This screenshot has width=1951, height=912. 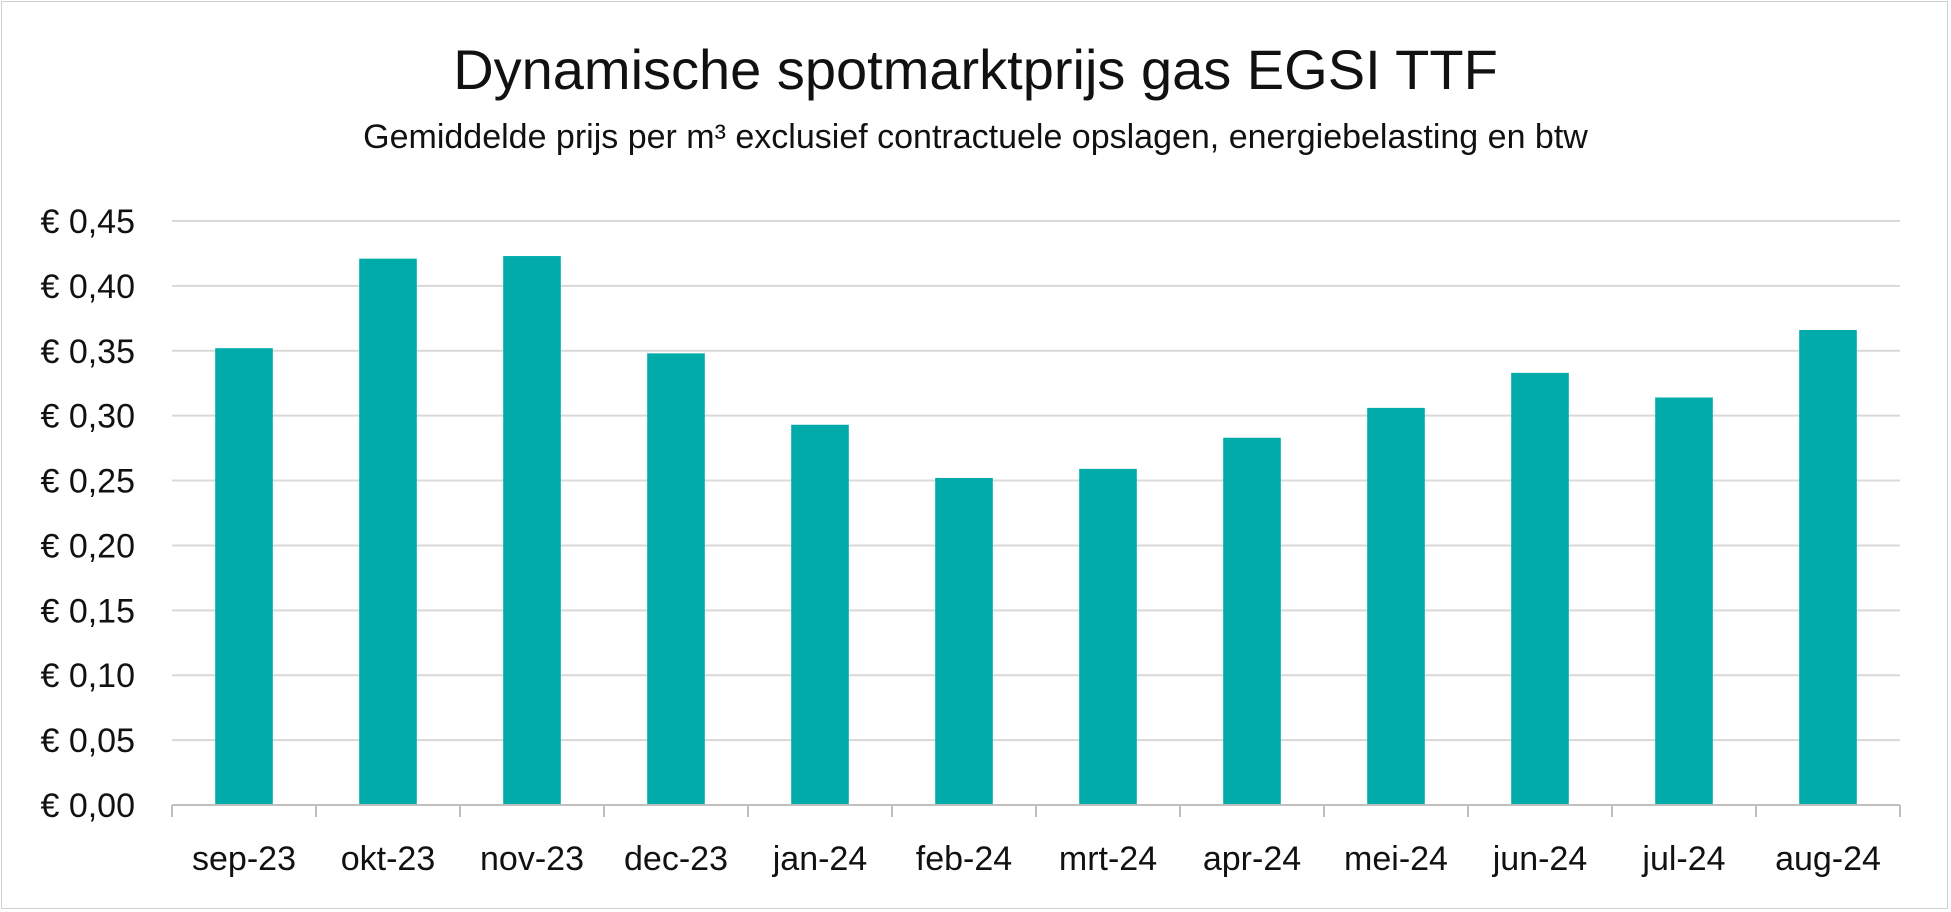 I want to click on y-tick-label: € 0,25, so click(x=87, y=482).